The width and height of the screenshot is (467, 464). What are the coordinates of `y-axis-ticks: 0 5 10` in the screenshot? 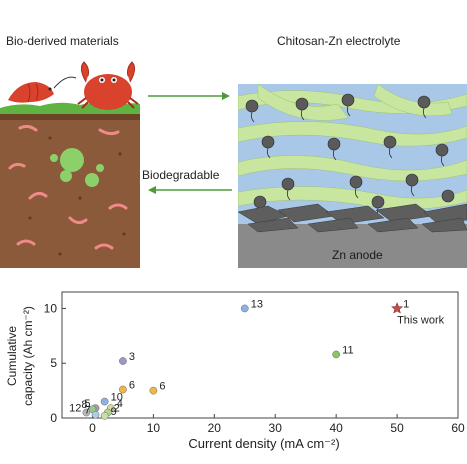 It's located at (55, 363).